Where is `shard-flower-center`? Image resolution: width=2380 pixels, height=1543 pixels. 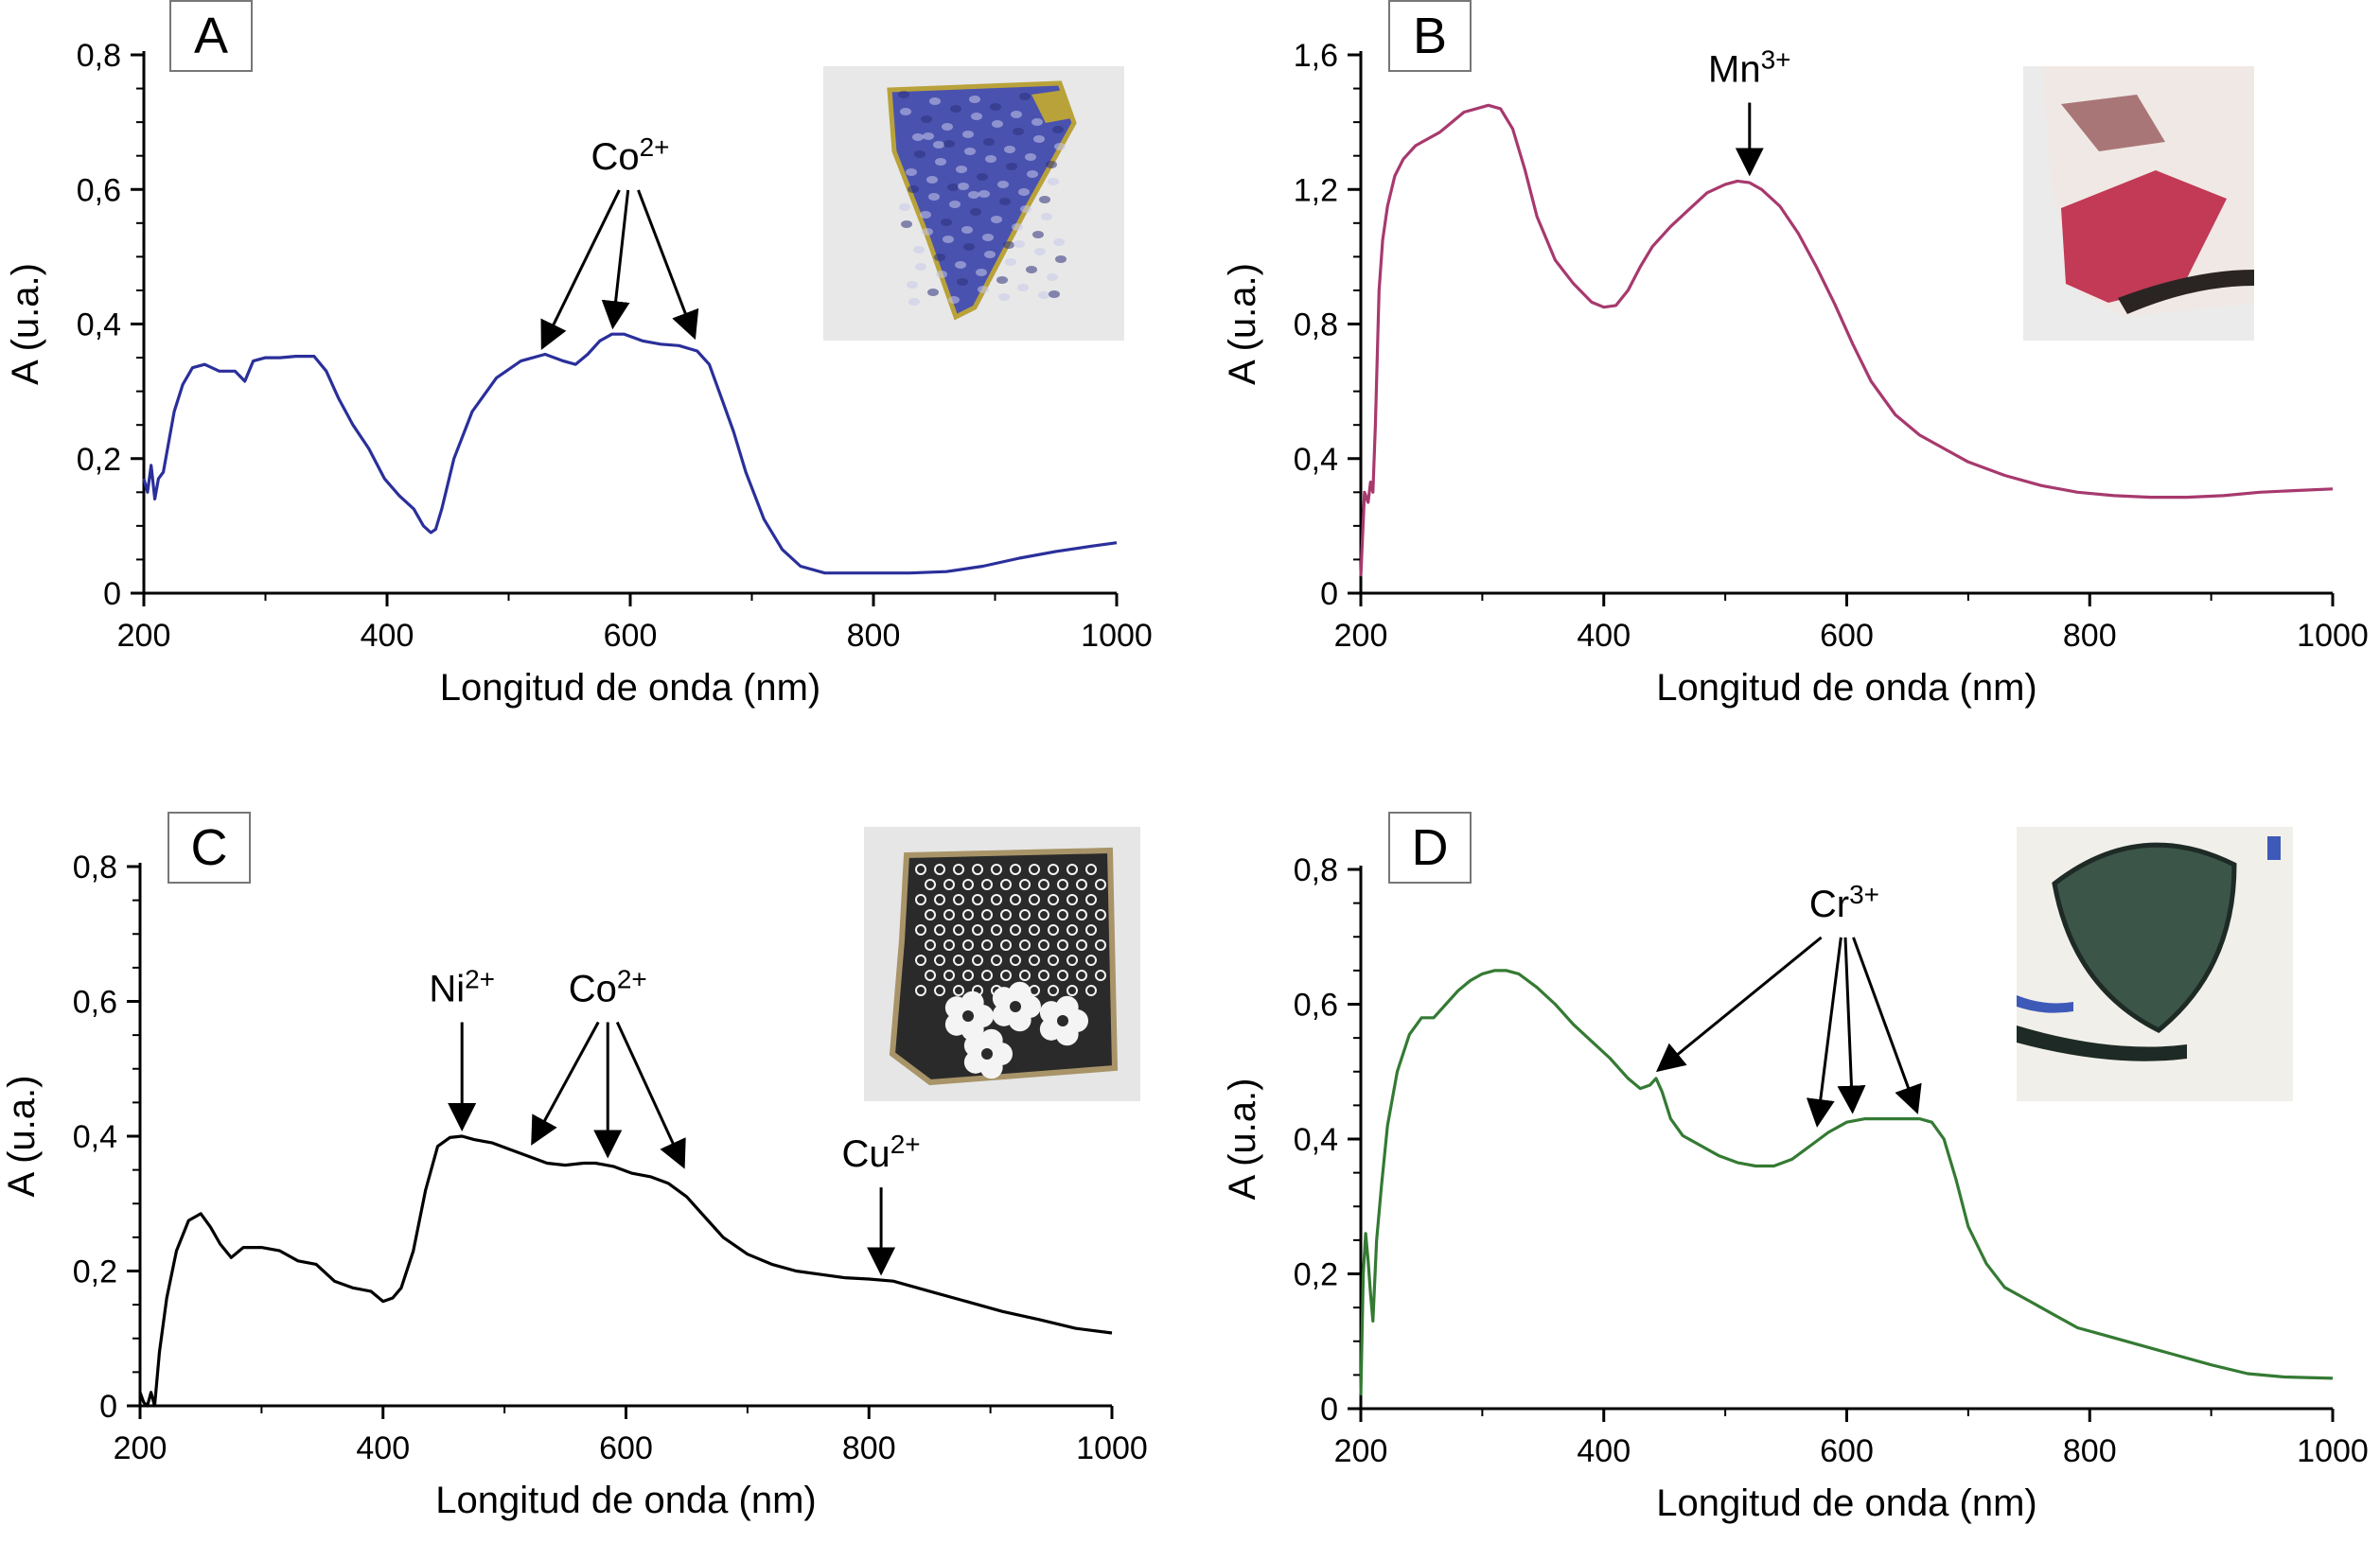 shard-flower-center is located at coordinates (968, 1016).